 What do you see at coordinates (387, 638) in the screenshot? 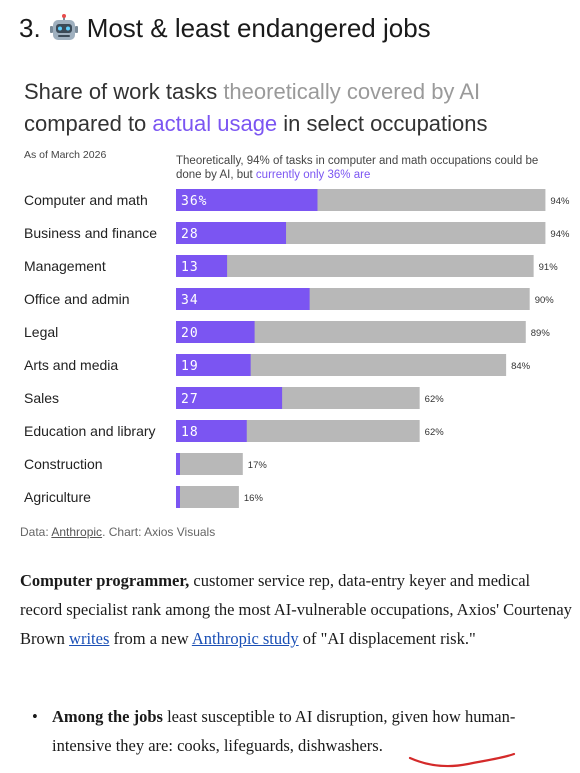
I see `article-text: of "AI displacement risk."` at bounding box center [387, 638].